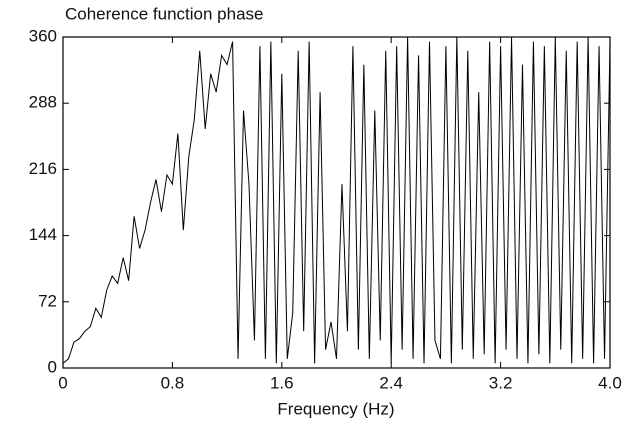  I want to click on x-tick-label: 0, so click(62, 382).